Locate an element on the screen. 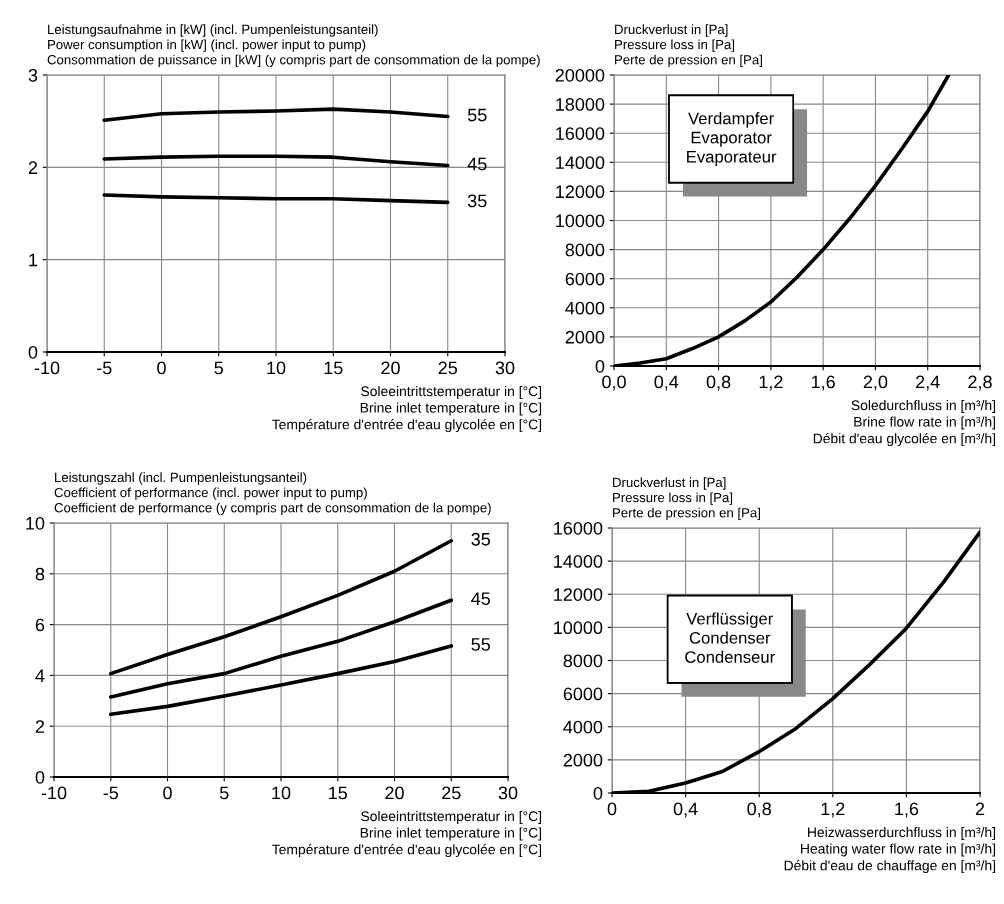  y-axis-title: Leistungszahl (incl. Pumpenleistungsanteil) Coefficient of performance (incl. power input to pump) Coefficient de performance (y compris part de consommation de la pompe) is located at coordinates (272, 493).